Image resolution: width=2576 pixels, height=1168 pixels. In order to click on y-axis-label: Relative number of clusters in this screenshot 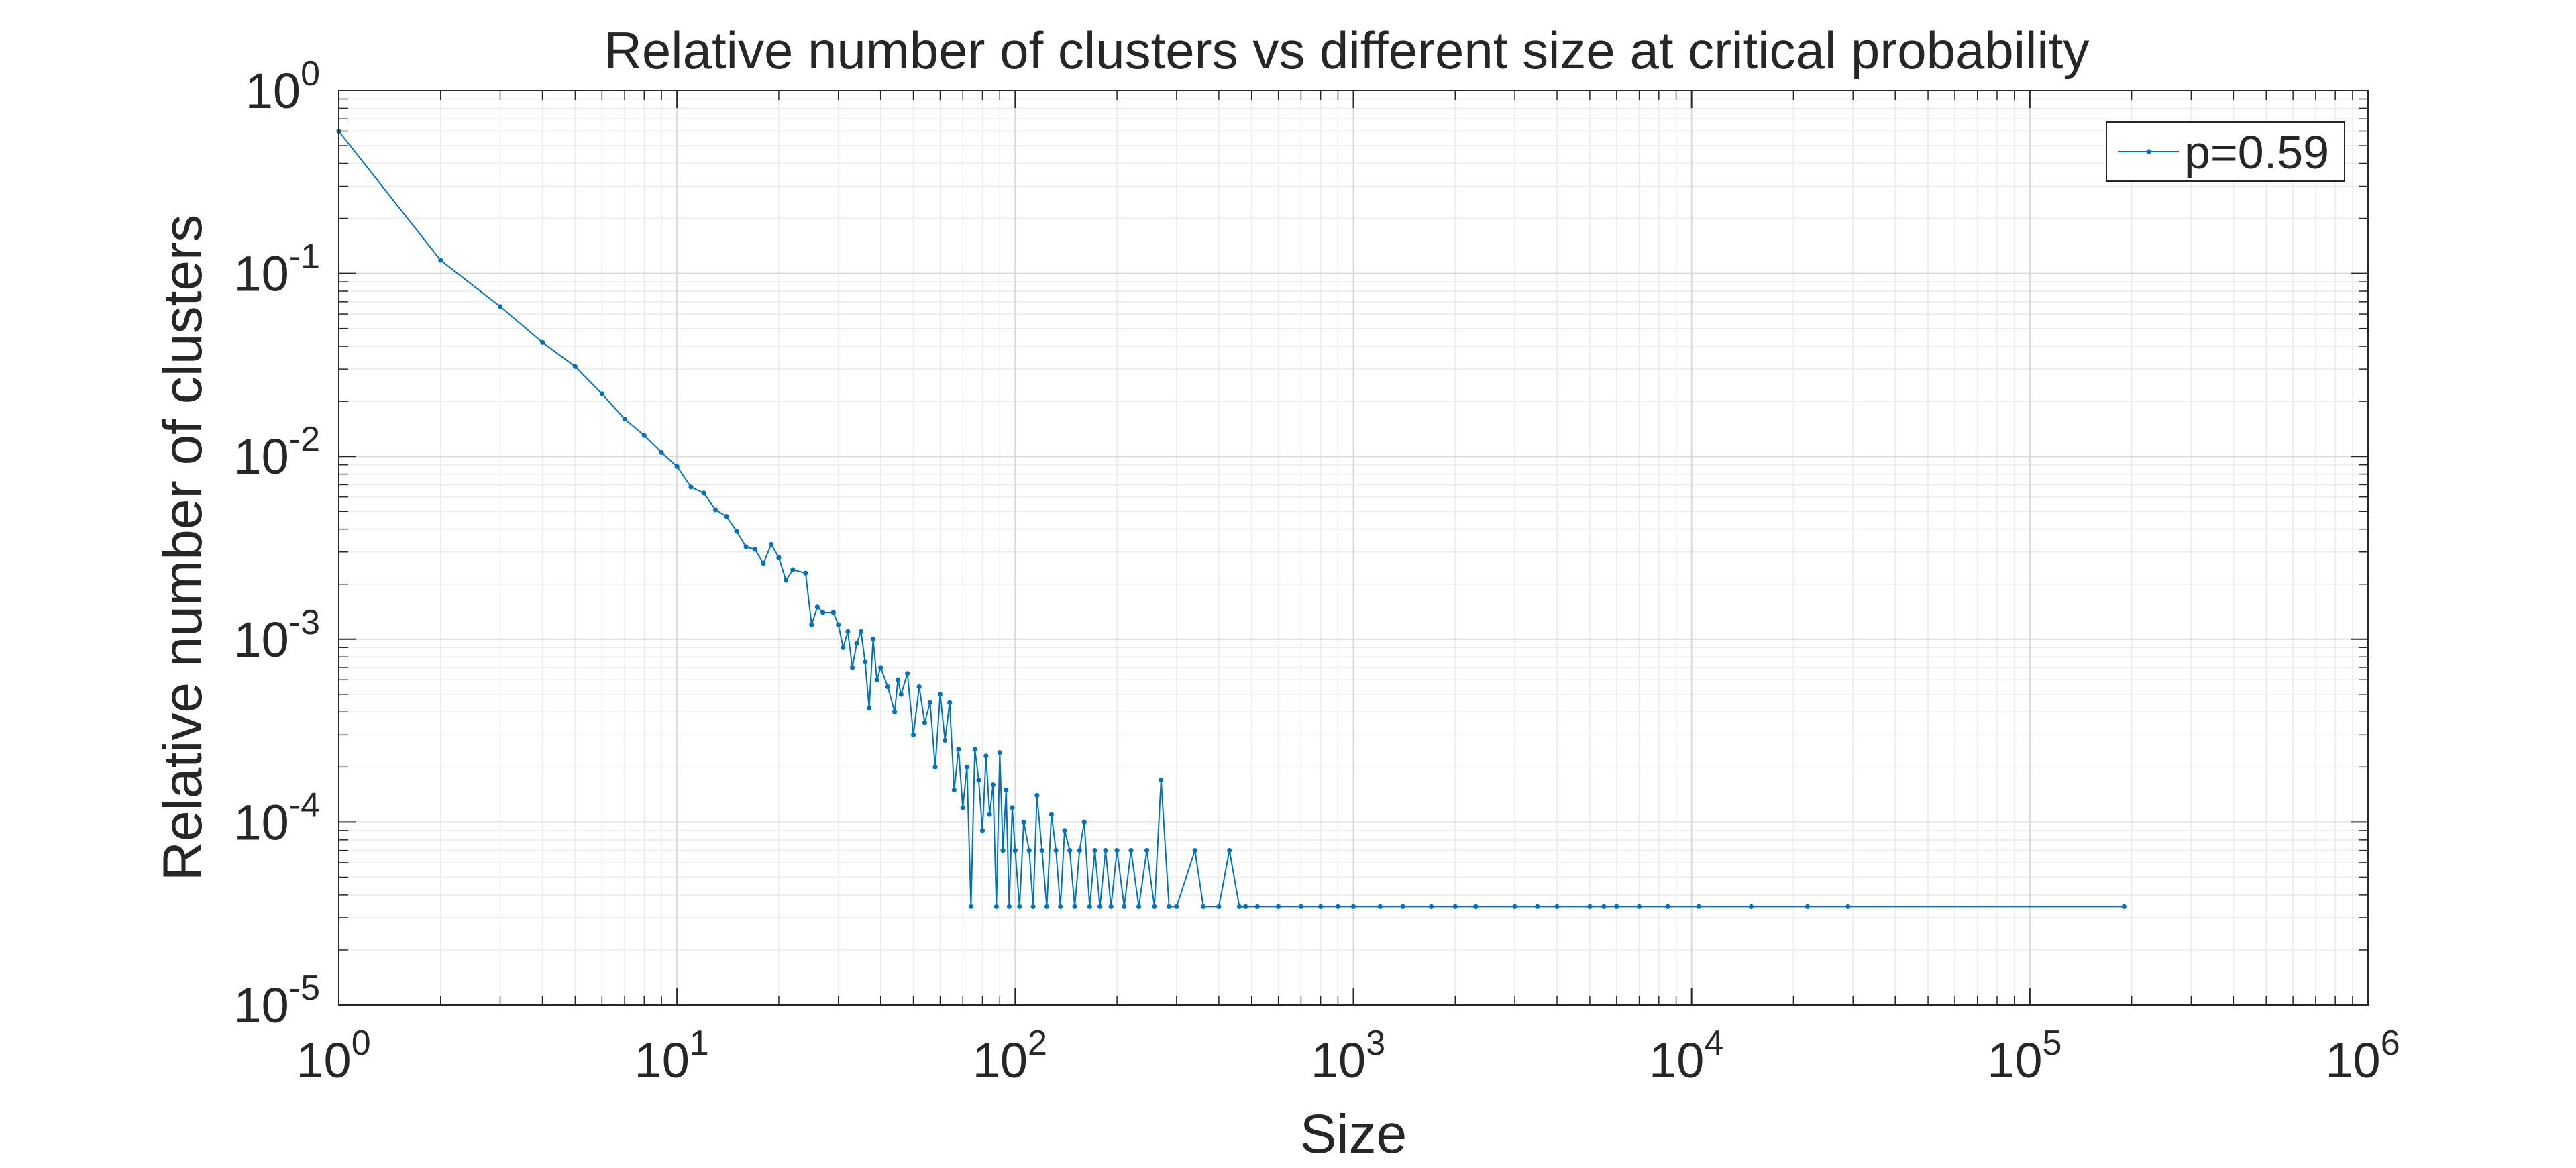, I will do `click(182, 548)`.